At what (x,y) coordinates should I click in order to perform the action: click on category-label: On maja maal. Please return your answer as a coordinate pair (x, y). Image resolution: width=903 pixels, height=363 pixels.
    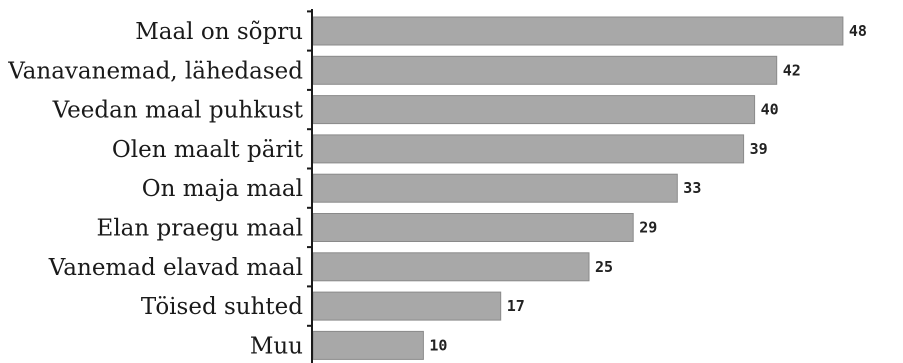
    Looking at the image, I should click on (222, 189).